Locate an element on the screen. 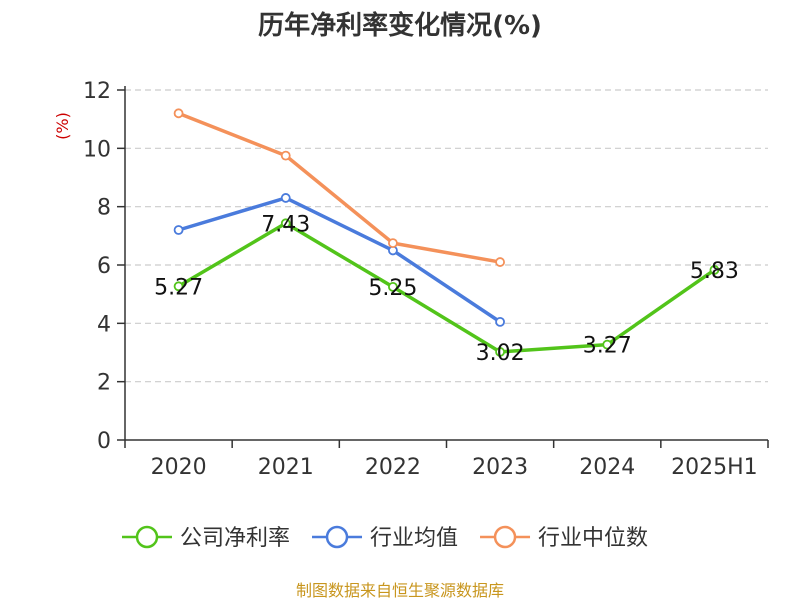 This screenshot has height=600, width=800. legend-label-1: 行业均值 is located at coordinates (414, 538).